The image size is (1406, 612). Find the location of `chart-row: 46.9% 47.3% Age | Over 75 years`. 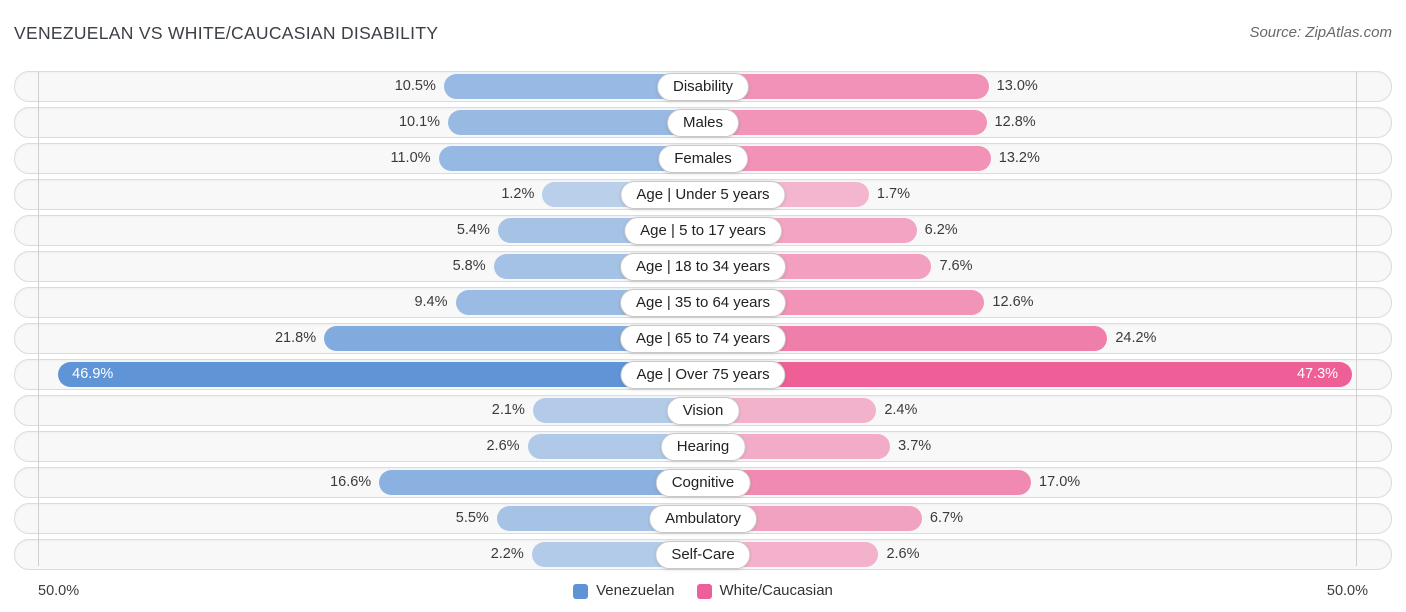

chart-row: 46.9% 47.3% Age | Over 75 years is located at coordinates (703, 374).